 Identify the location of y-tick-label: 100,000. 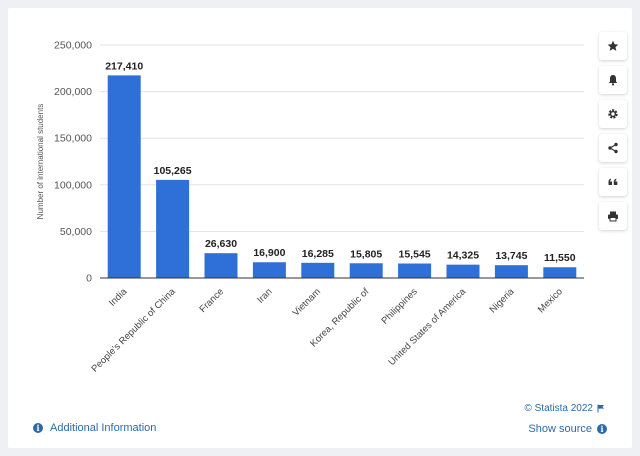
(73, 185).